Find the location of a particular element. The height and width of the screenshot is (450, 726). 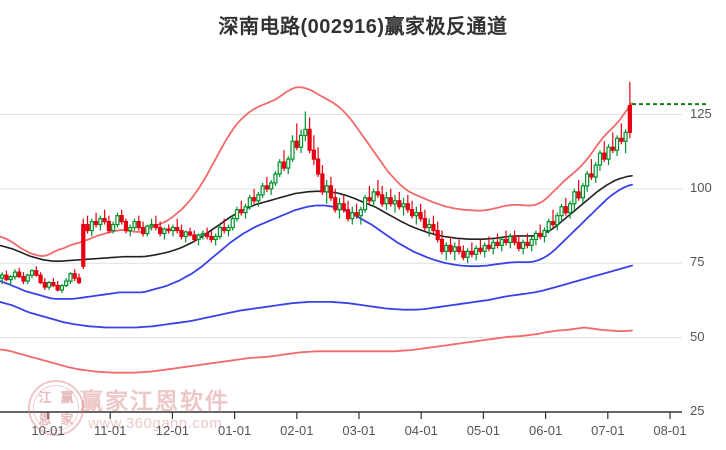

x-axis-tick-label: 02-01 is located at coordinates (297, 430).